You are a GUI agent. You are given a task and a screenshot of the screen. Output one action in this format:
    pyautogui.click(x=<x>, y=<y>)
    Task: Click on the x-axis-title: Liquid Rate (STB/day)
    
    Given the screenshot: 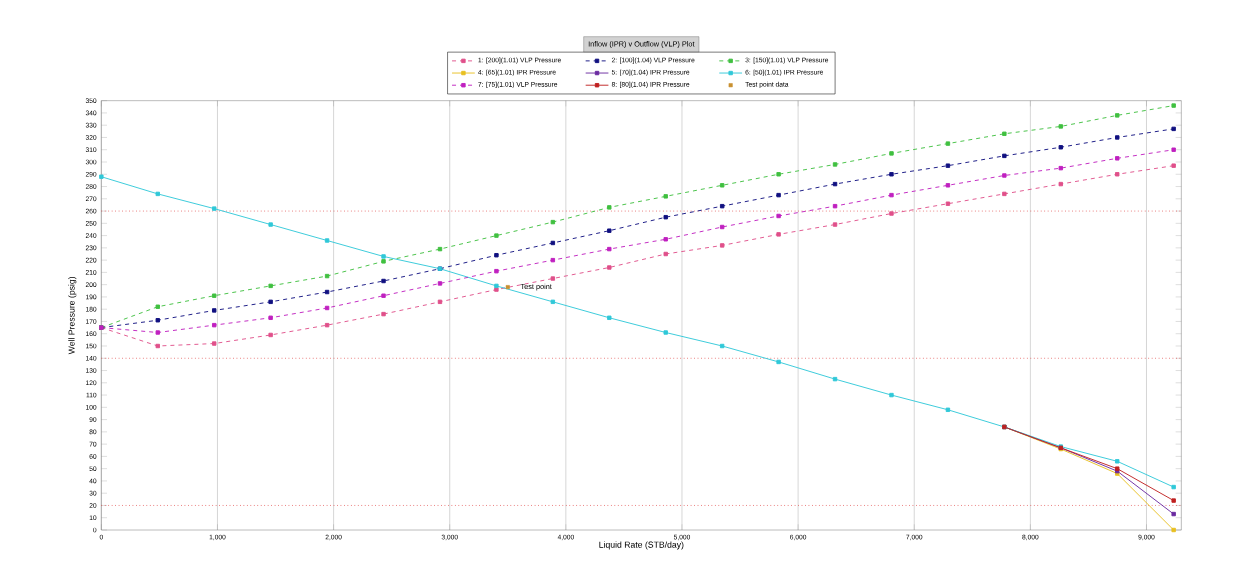 What is the action you would take?
    pyautogui.click(x=641, y=545)
    